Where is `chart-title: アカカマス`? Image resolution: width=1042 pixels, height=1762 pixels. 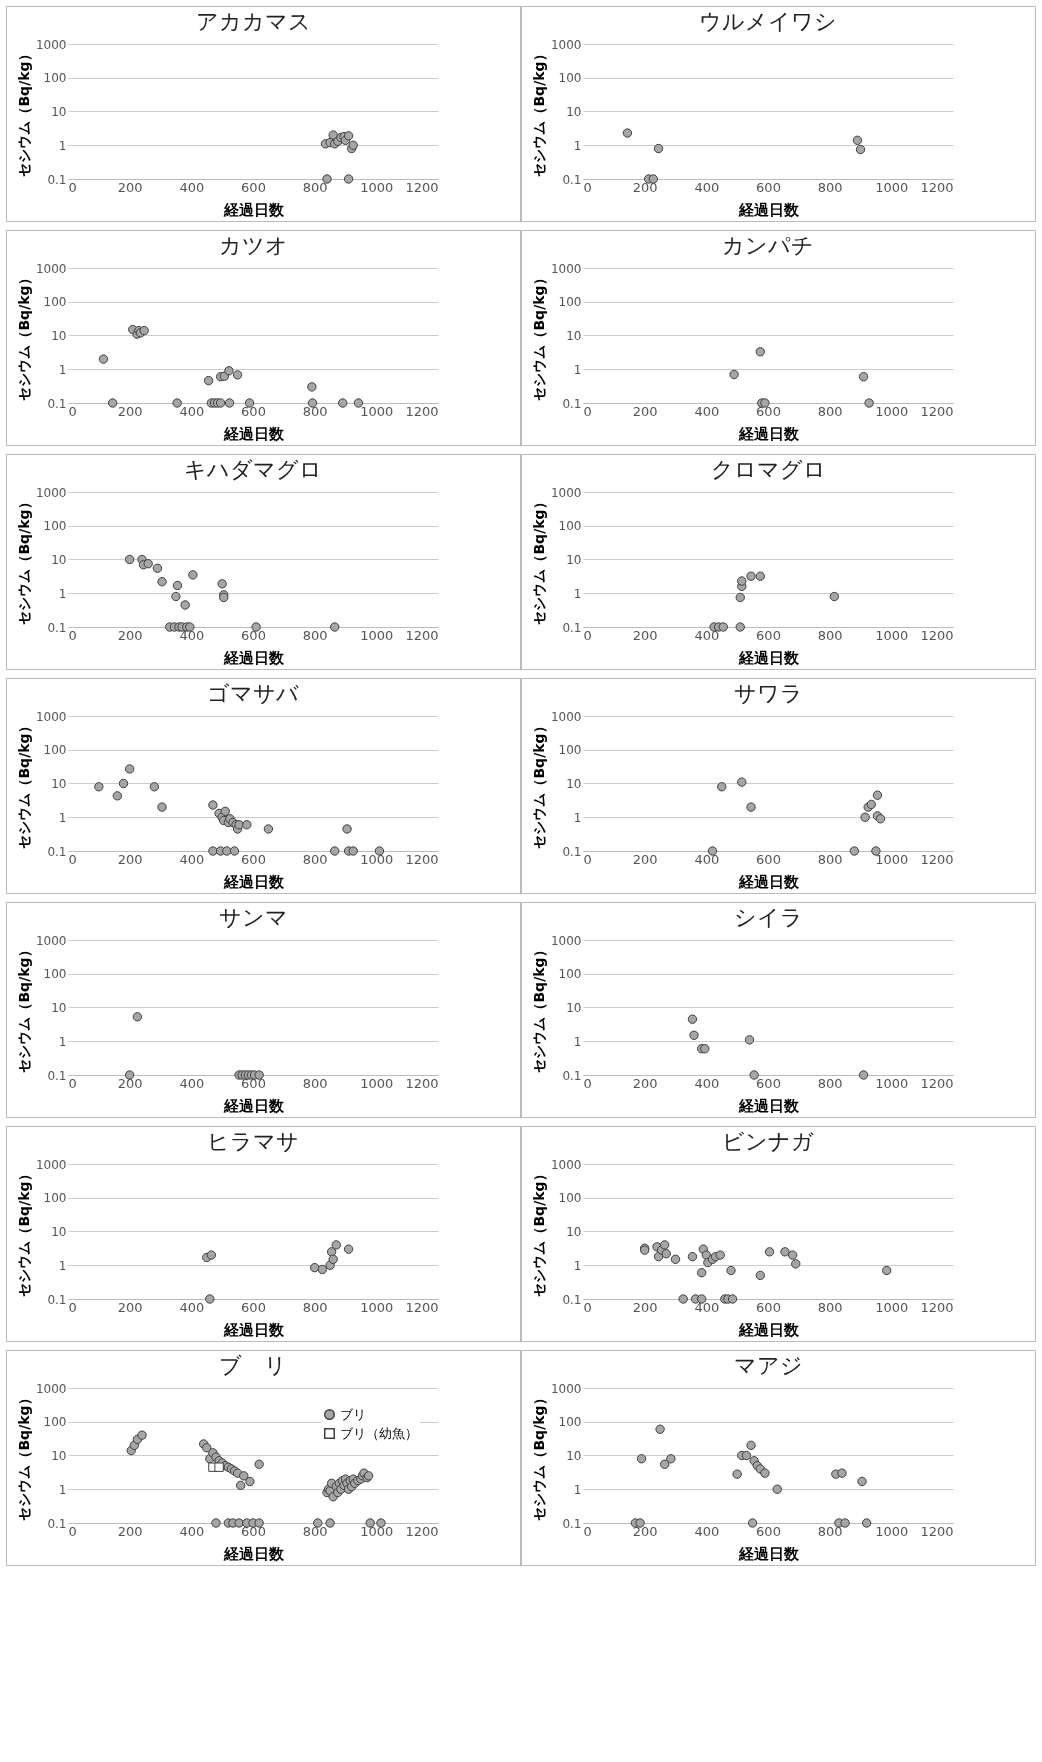
chart-title: アカカマス is located at coordinates (253, 21).